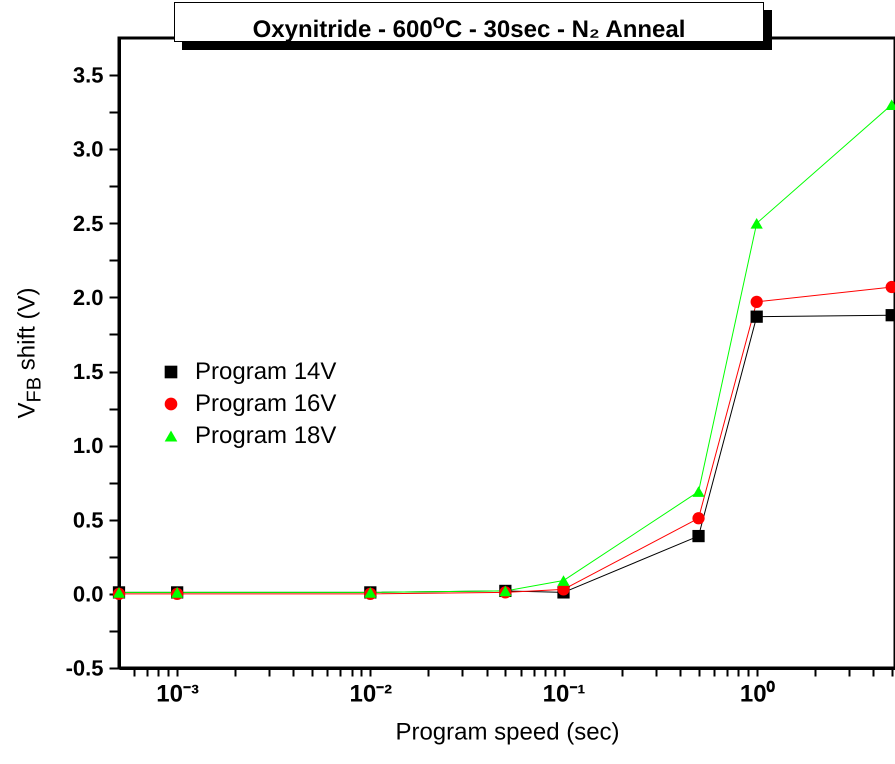 This screenshot has width=895, height=764. I want to click on x-tick-label: 10⁰, so click(758, 694).